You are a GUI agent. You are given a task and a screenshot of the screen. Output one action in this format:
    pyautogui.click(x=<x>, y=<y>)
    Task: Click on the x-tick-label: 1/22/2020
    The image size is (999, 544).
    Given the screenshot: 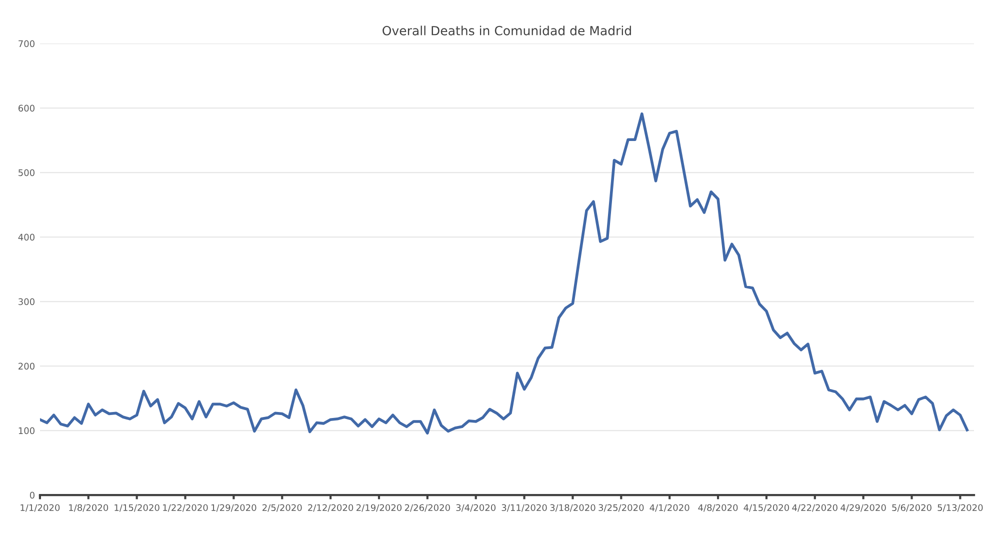 What is the action you would take?
    pyautogui.click(x=185, y=508)
    